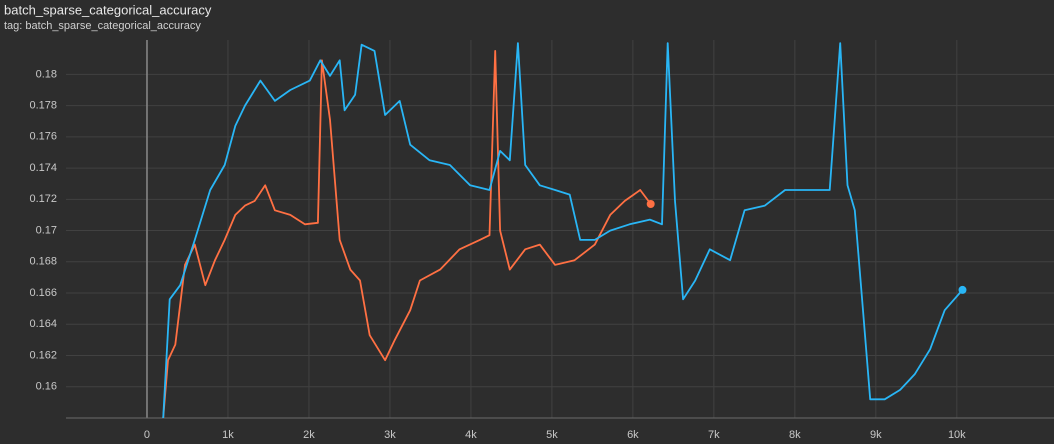 Image resolution: width=1054 pixels, height=444 pixels. Describe the element at coordinates (43, 355) in the screenshot. I see `y-tick-label: 0.162` at that location.